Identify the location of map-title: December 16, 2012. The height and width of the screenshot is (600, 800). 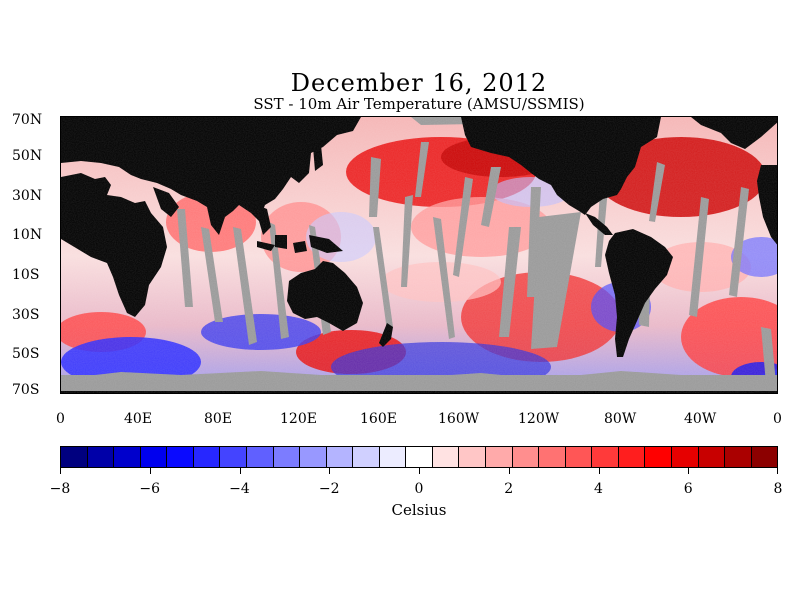
(419, 83).